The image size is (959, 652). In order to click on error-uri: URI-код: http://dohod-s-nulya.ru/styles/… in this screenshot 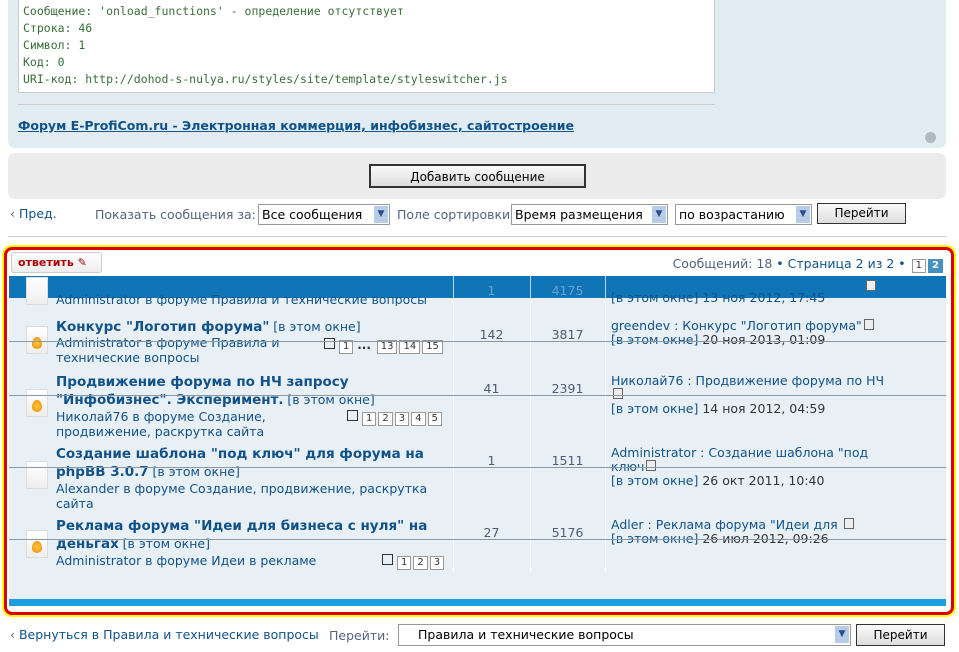, I will do `click(265, 79)`.